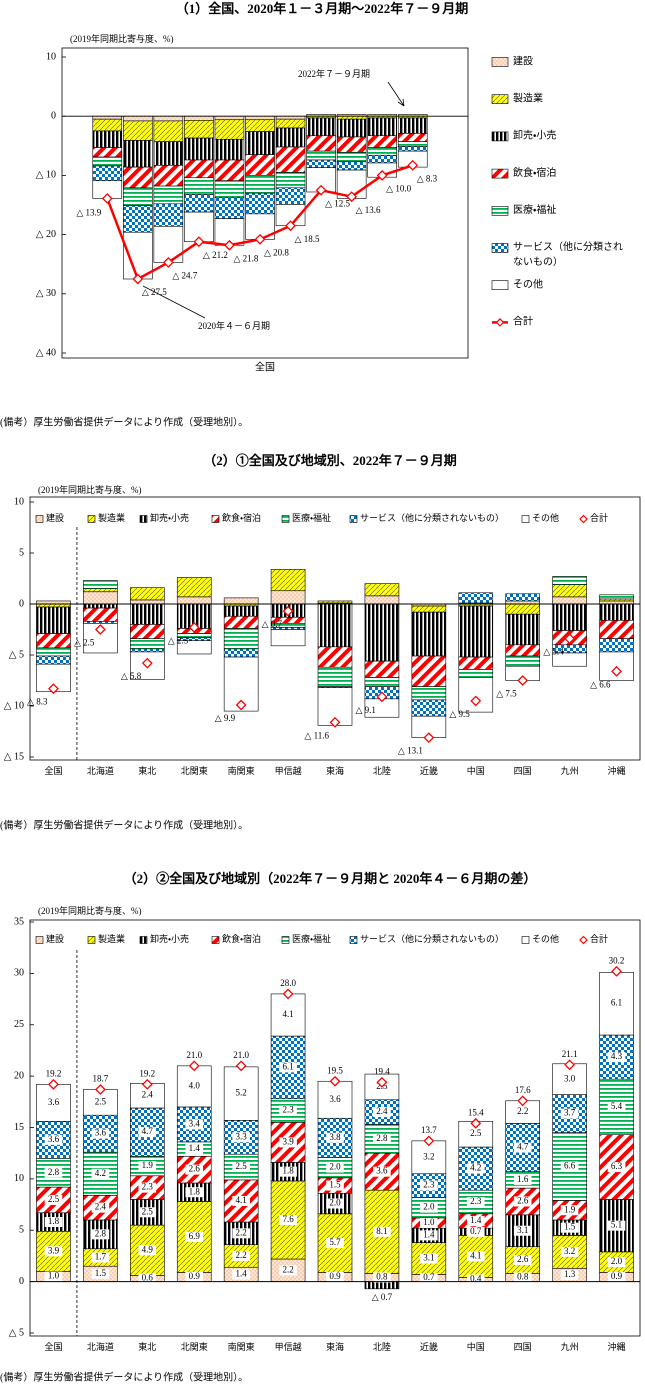 This screenshot has height=1387, width=645. Describe the element at coordinates (523, 1090) in the screenshot. I see `total-label: 17.6` at that location.